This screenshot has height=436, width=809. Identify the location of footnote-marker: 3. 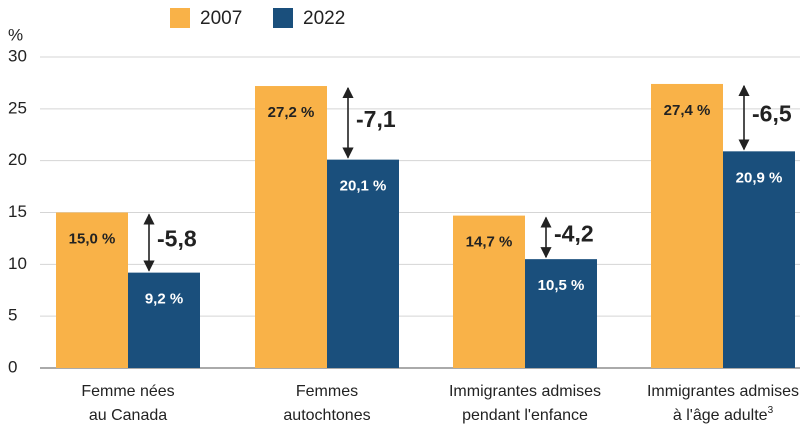
(771, 410).